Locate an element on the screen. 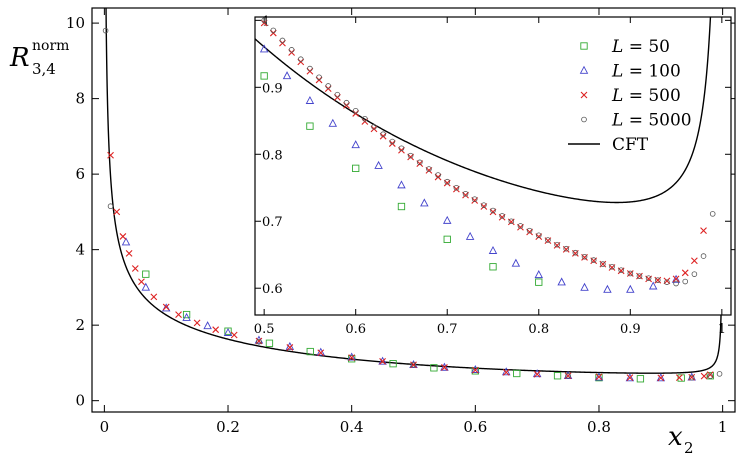 Image resolution: width=756 pixels, height=465 pixels. main-x-tick-label: 0.6 is located at coordinates (475, 427).